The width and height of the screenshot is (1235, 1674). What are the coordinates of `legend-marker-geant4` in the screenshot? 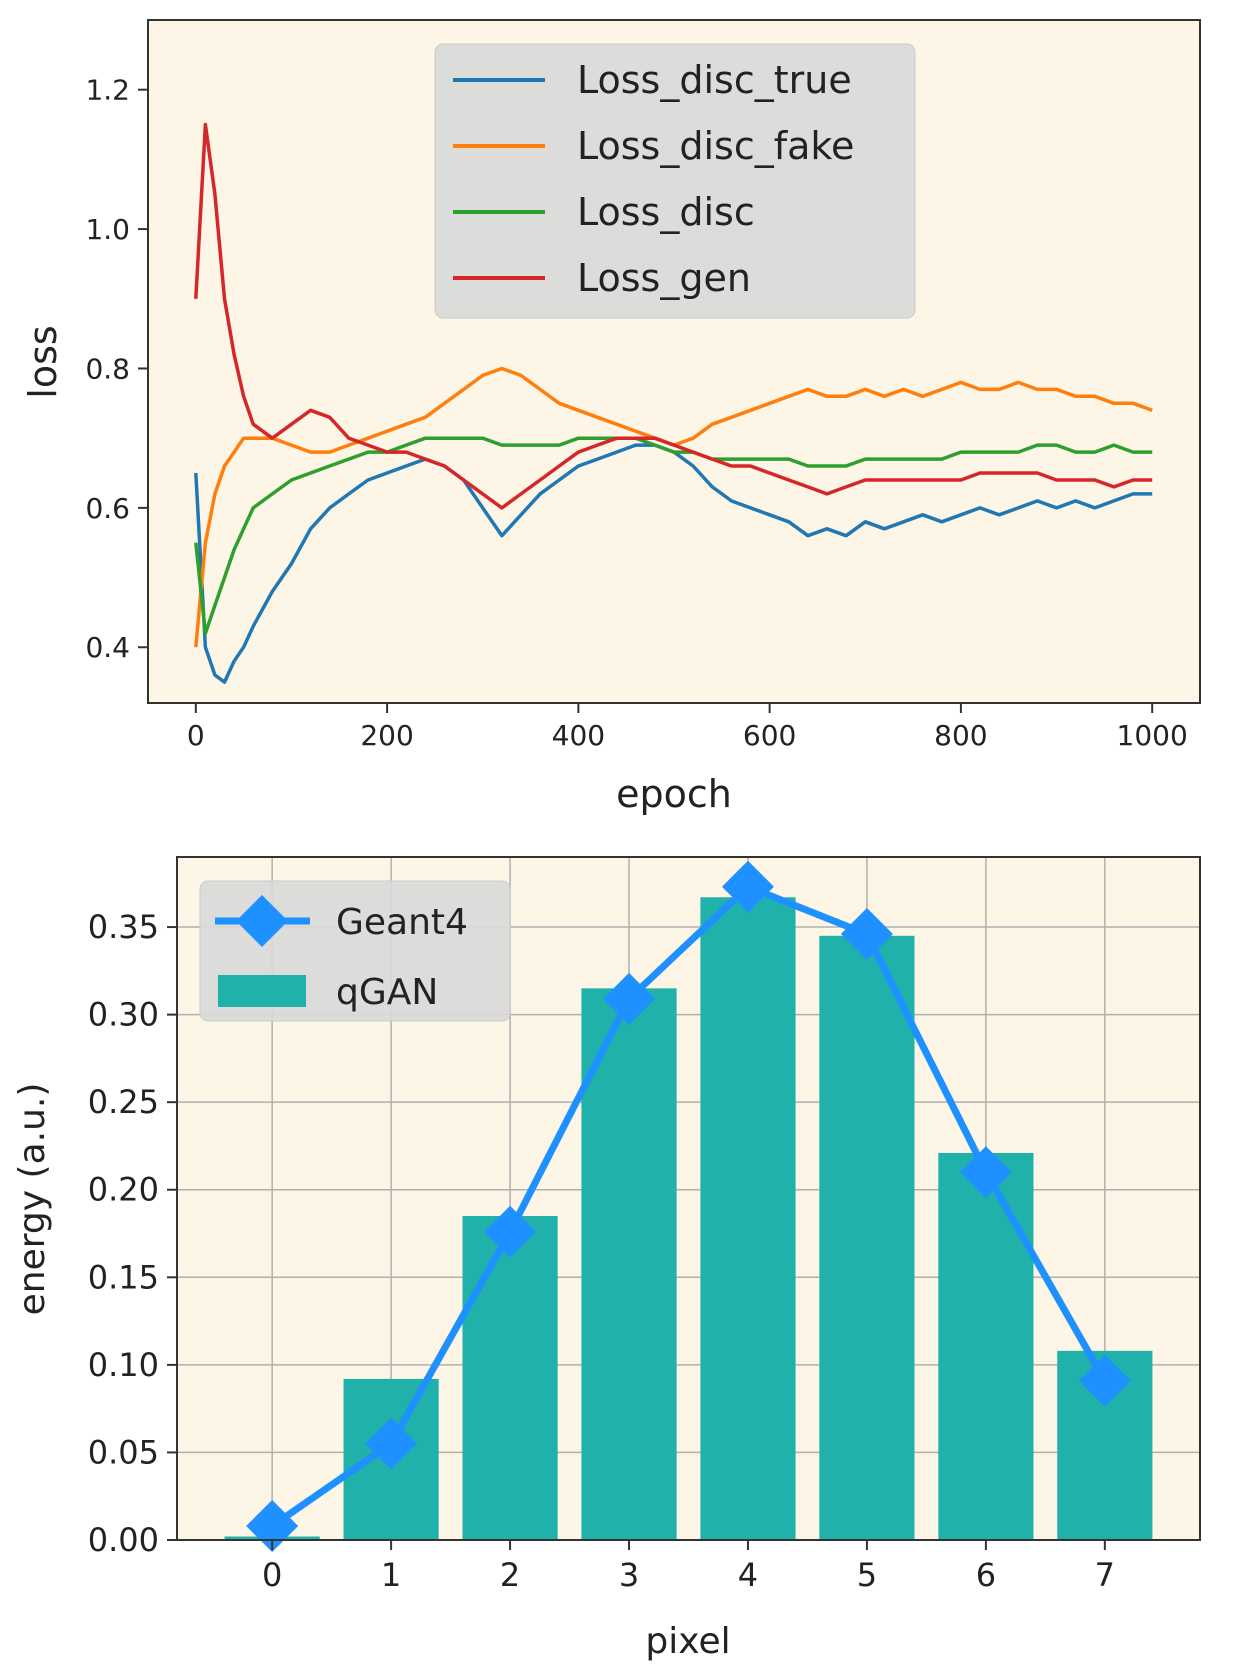 It's located at (262, 921).